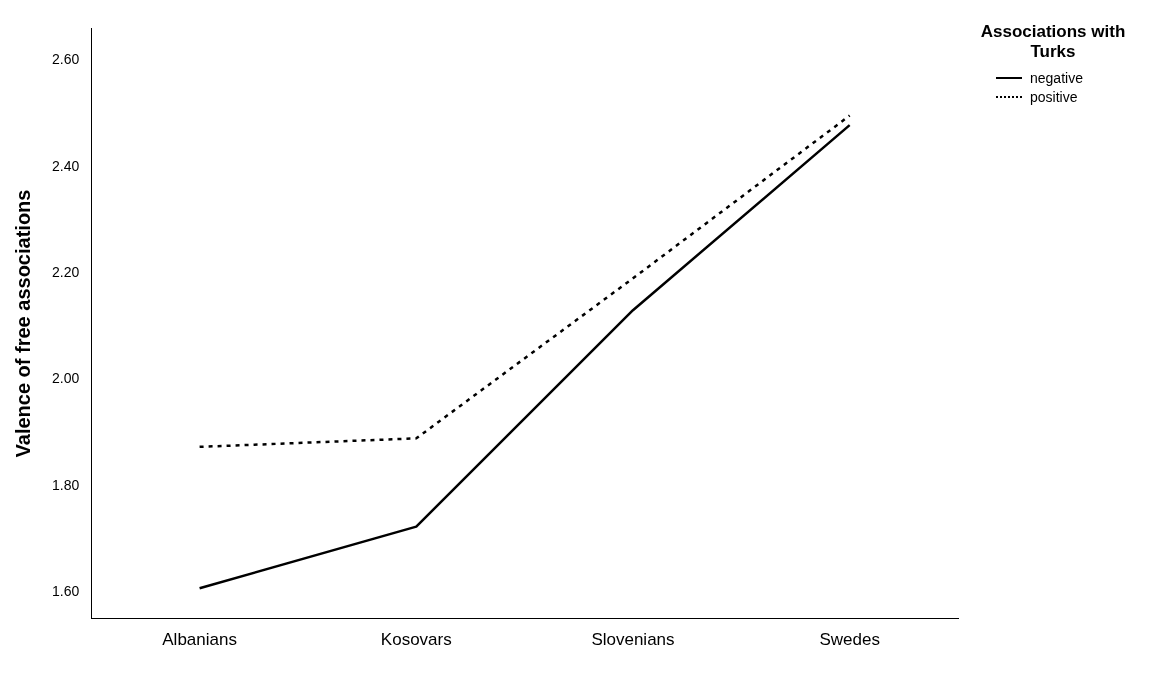 Image resolution: width=1161 pixels, height=678 pixels. Describe the element at coordinates (199, 640) in the screenshot. I see `x-tick-label: Albanians` at that location.